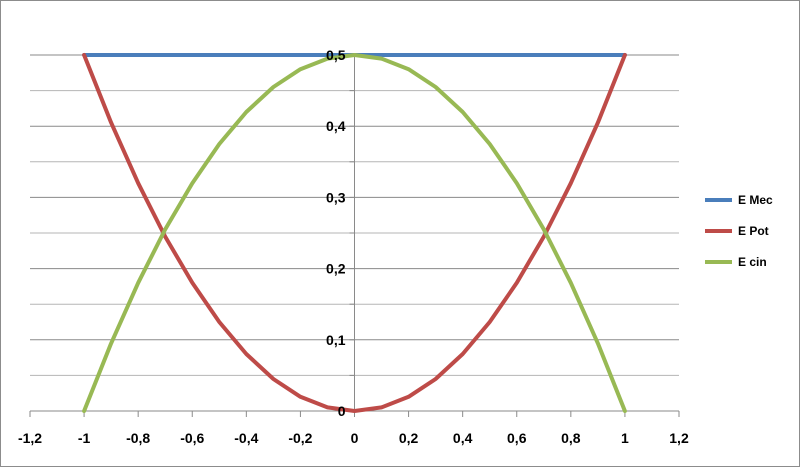  I want to click on x-tick-labels: -1,2 -1 -0,8 -0,6 -0,4 -0,2 0 0,2 0,4 0,6 0,8 1 1,2, so click(353, 438).